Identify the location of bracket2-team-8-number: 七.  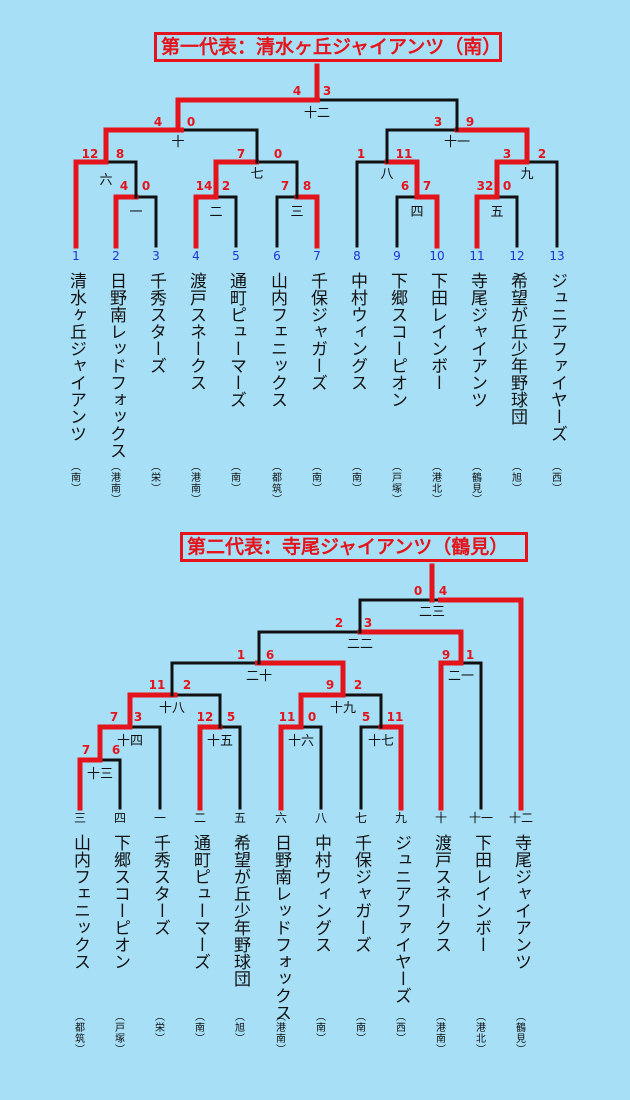
(361, 818).